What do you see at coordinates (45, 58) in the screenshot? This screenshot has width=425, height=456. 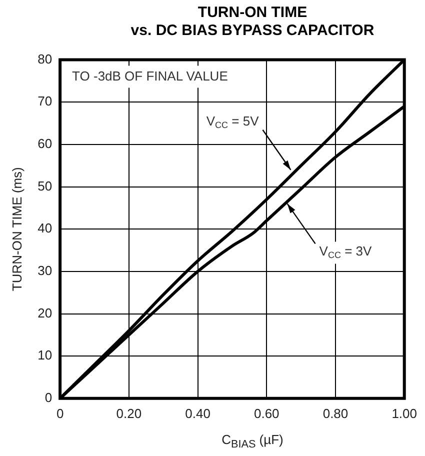 I see `y-tick-label: 80` at bounding box center [45, 58].